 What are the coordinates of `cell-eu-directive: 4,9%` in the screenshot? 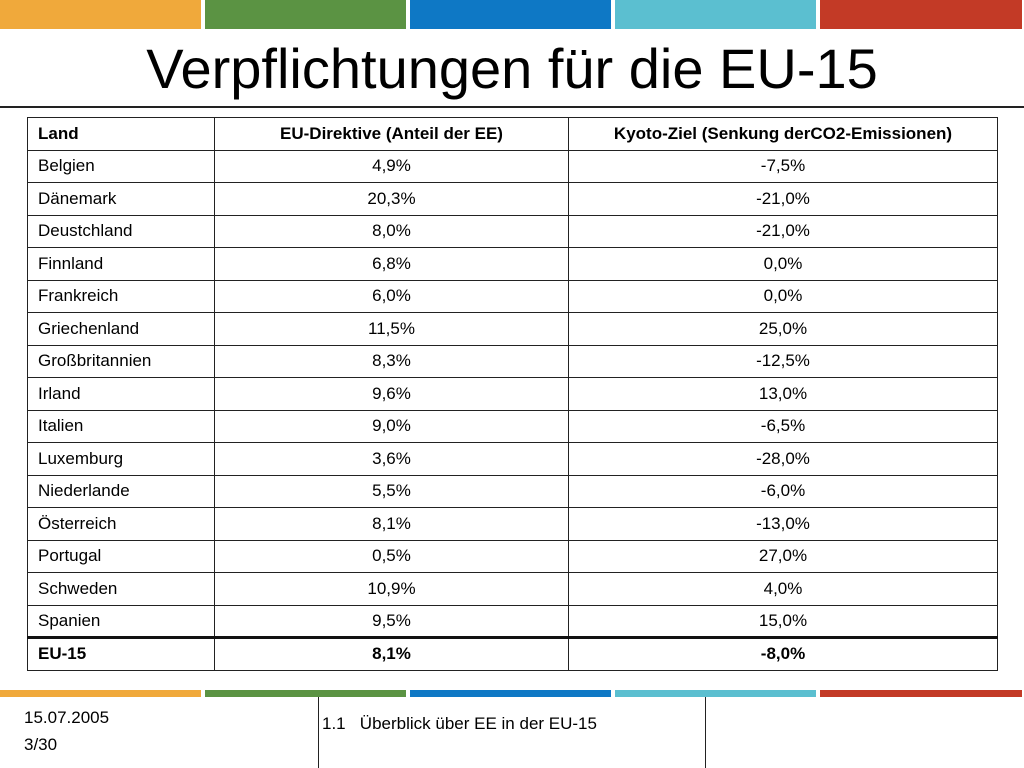 It's located at (391, 166).